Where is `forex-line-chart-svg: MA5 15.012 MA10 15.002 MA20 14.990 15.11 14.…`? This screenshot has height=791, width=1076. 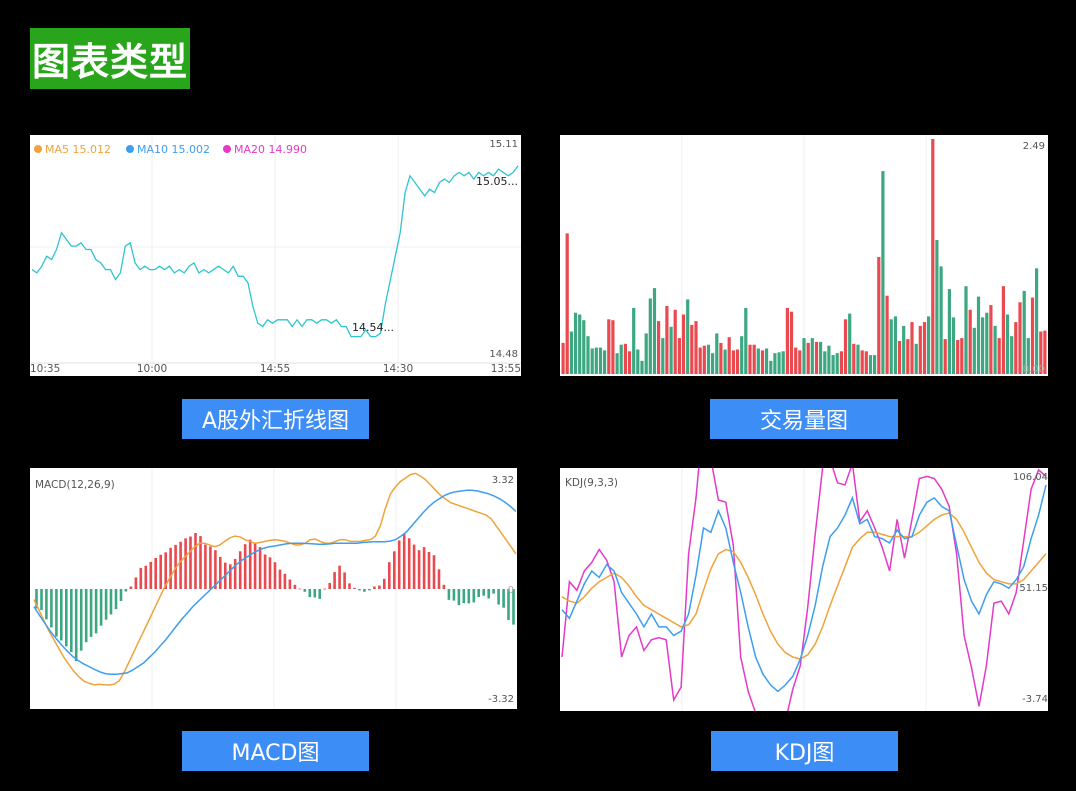
forex-line-chart-svg: MA5 15.012 MA10 15.002 MA20 14.990 15.11 14.… is located at coordinates (275, 255).